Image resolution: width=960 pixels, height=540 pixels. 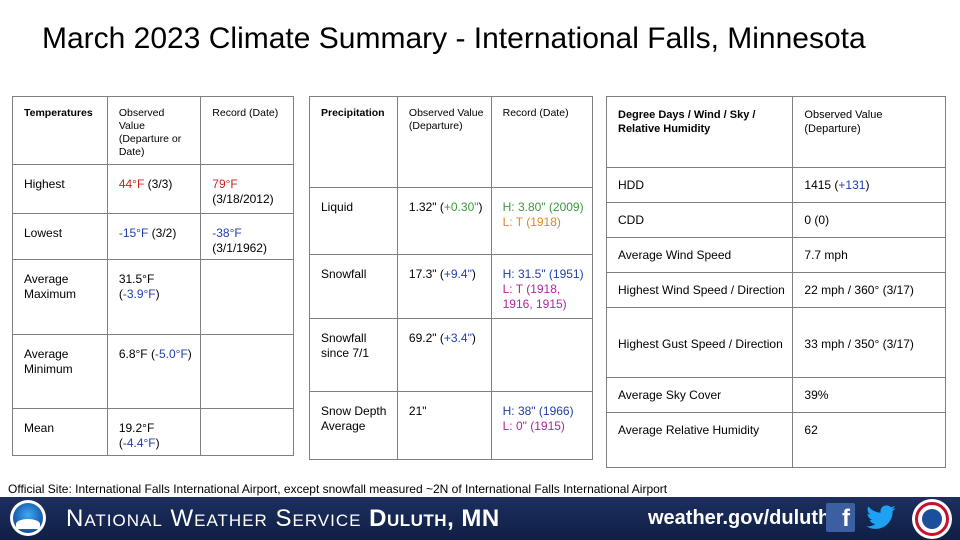 I want to click on sky-cover-value: 39%, so click(x=869, y=395).